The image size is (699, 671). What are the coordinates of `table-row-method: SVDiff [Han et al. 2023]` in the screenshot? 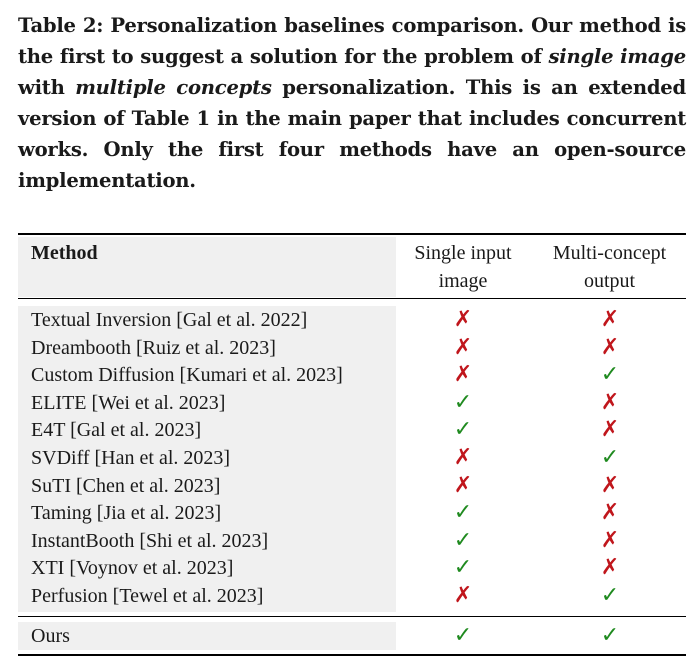 It's located at (131, 458).